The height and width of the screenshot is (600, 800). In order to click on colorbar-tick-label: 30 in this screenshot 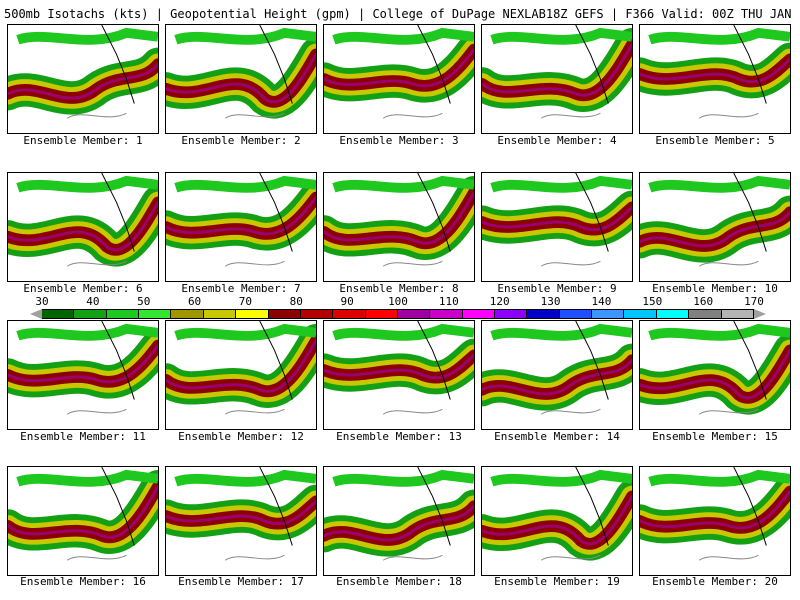, I will do `click(42, 301)`.